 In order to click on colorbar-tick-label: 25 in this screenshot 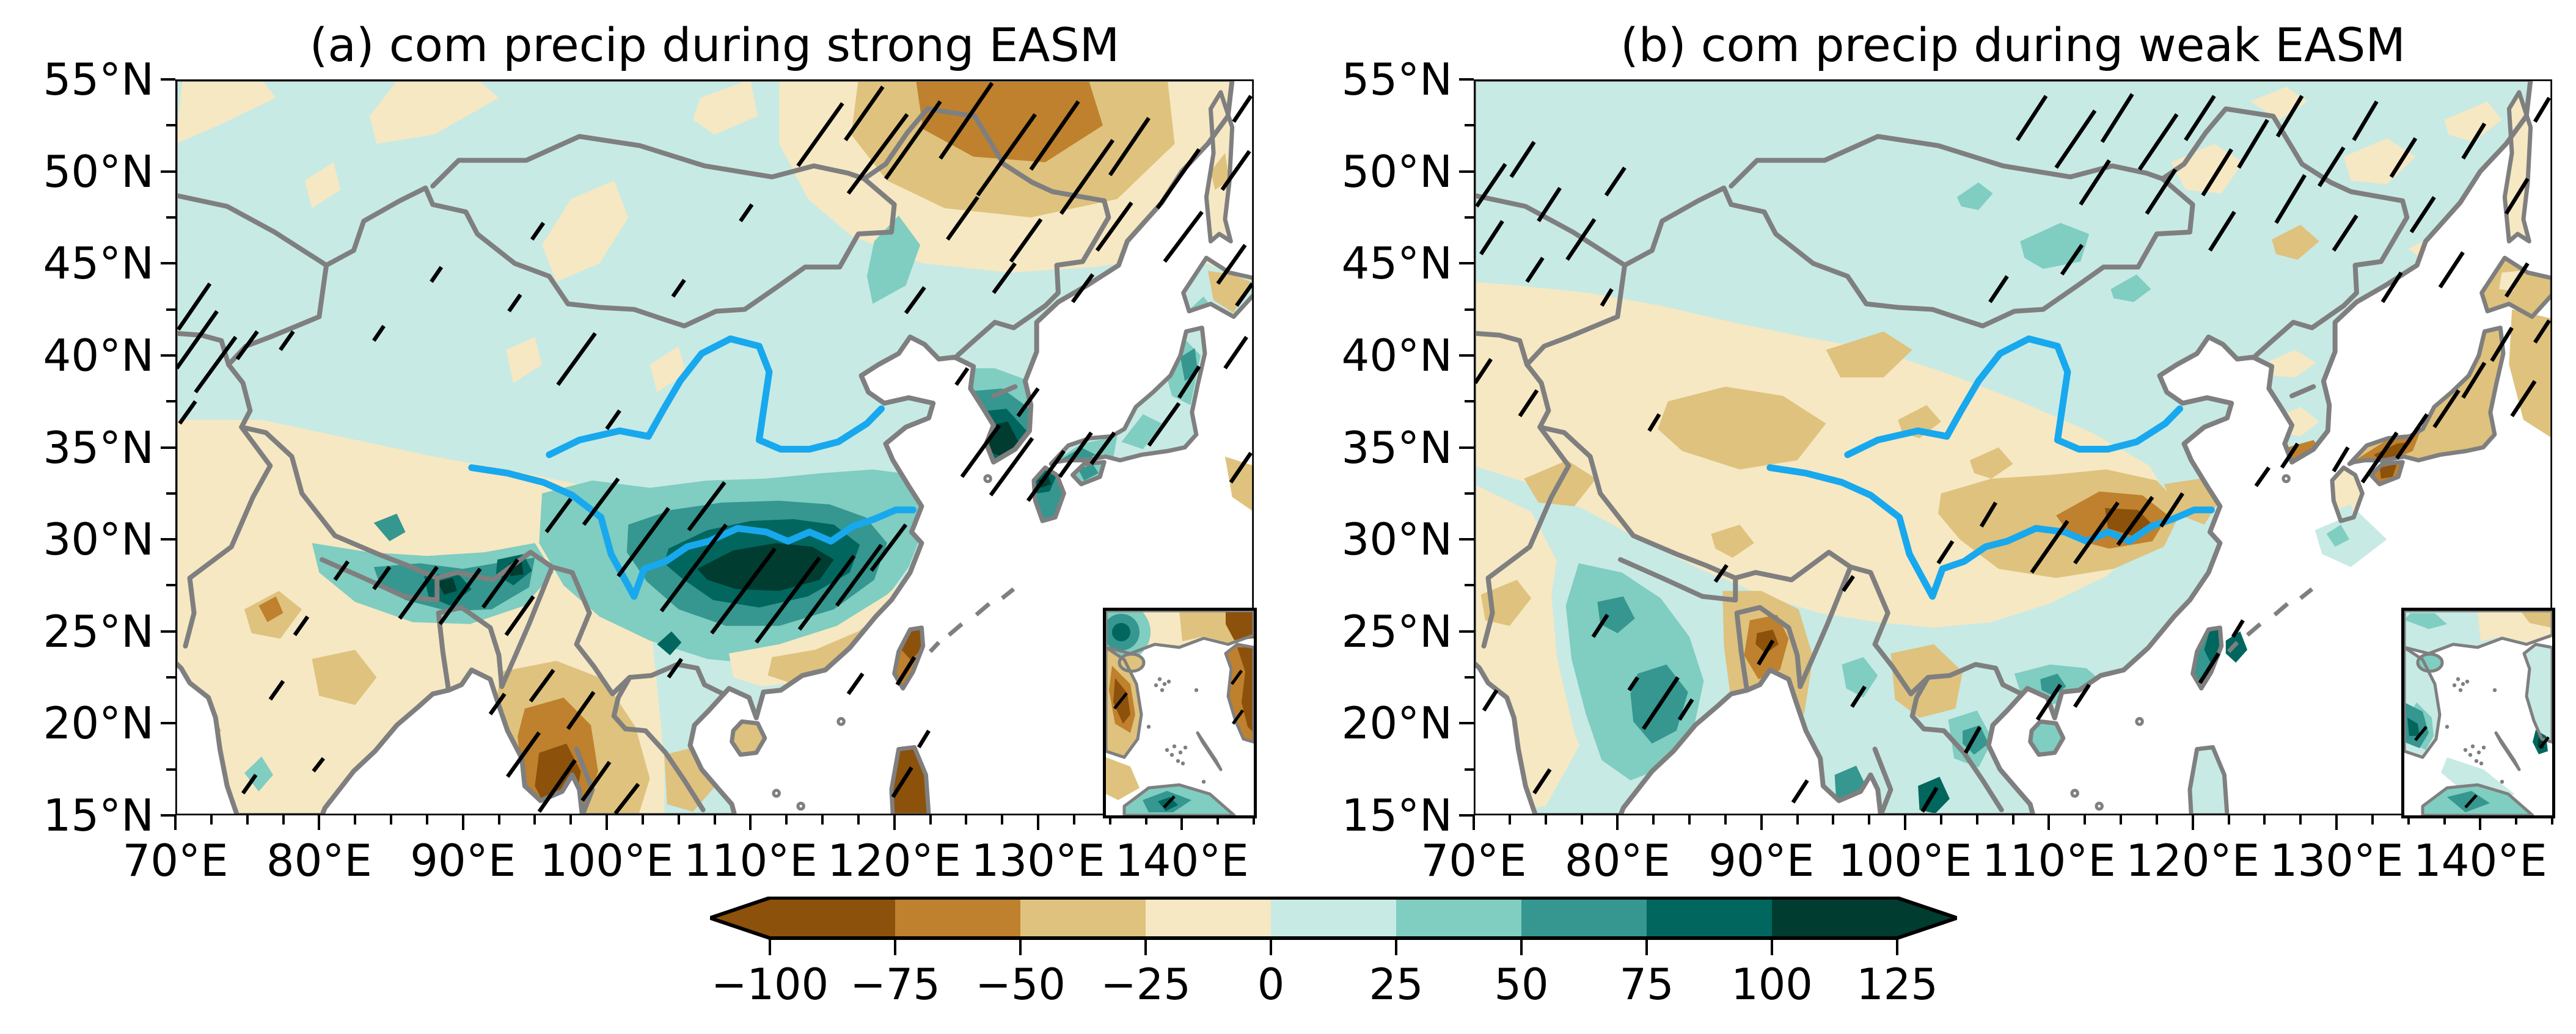, I will do `click(1396, 984)`.